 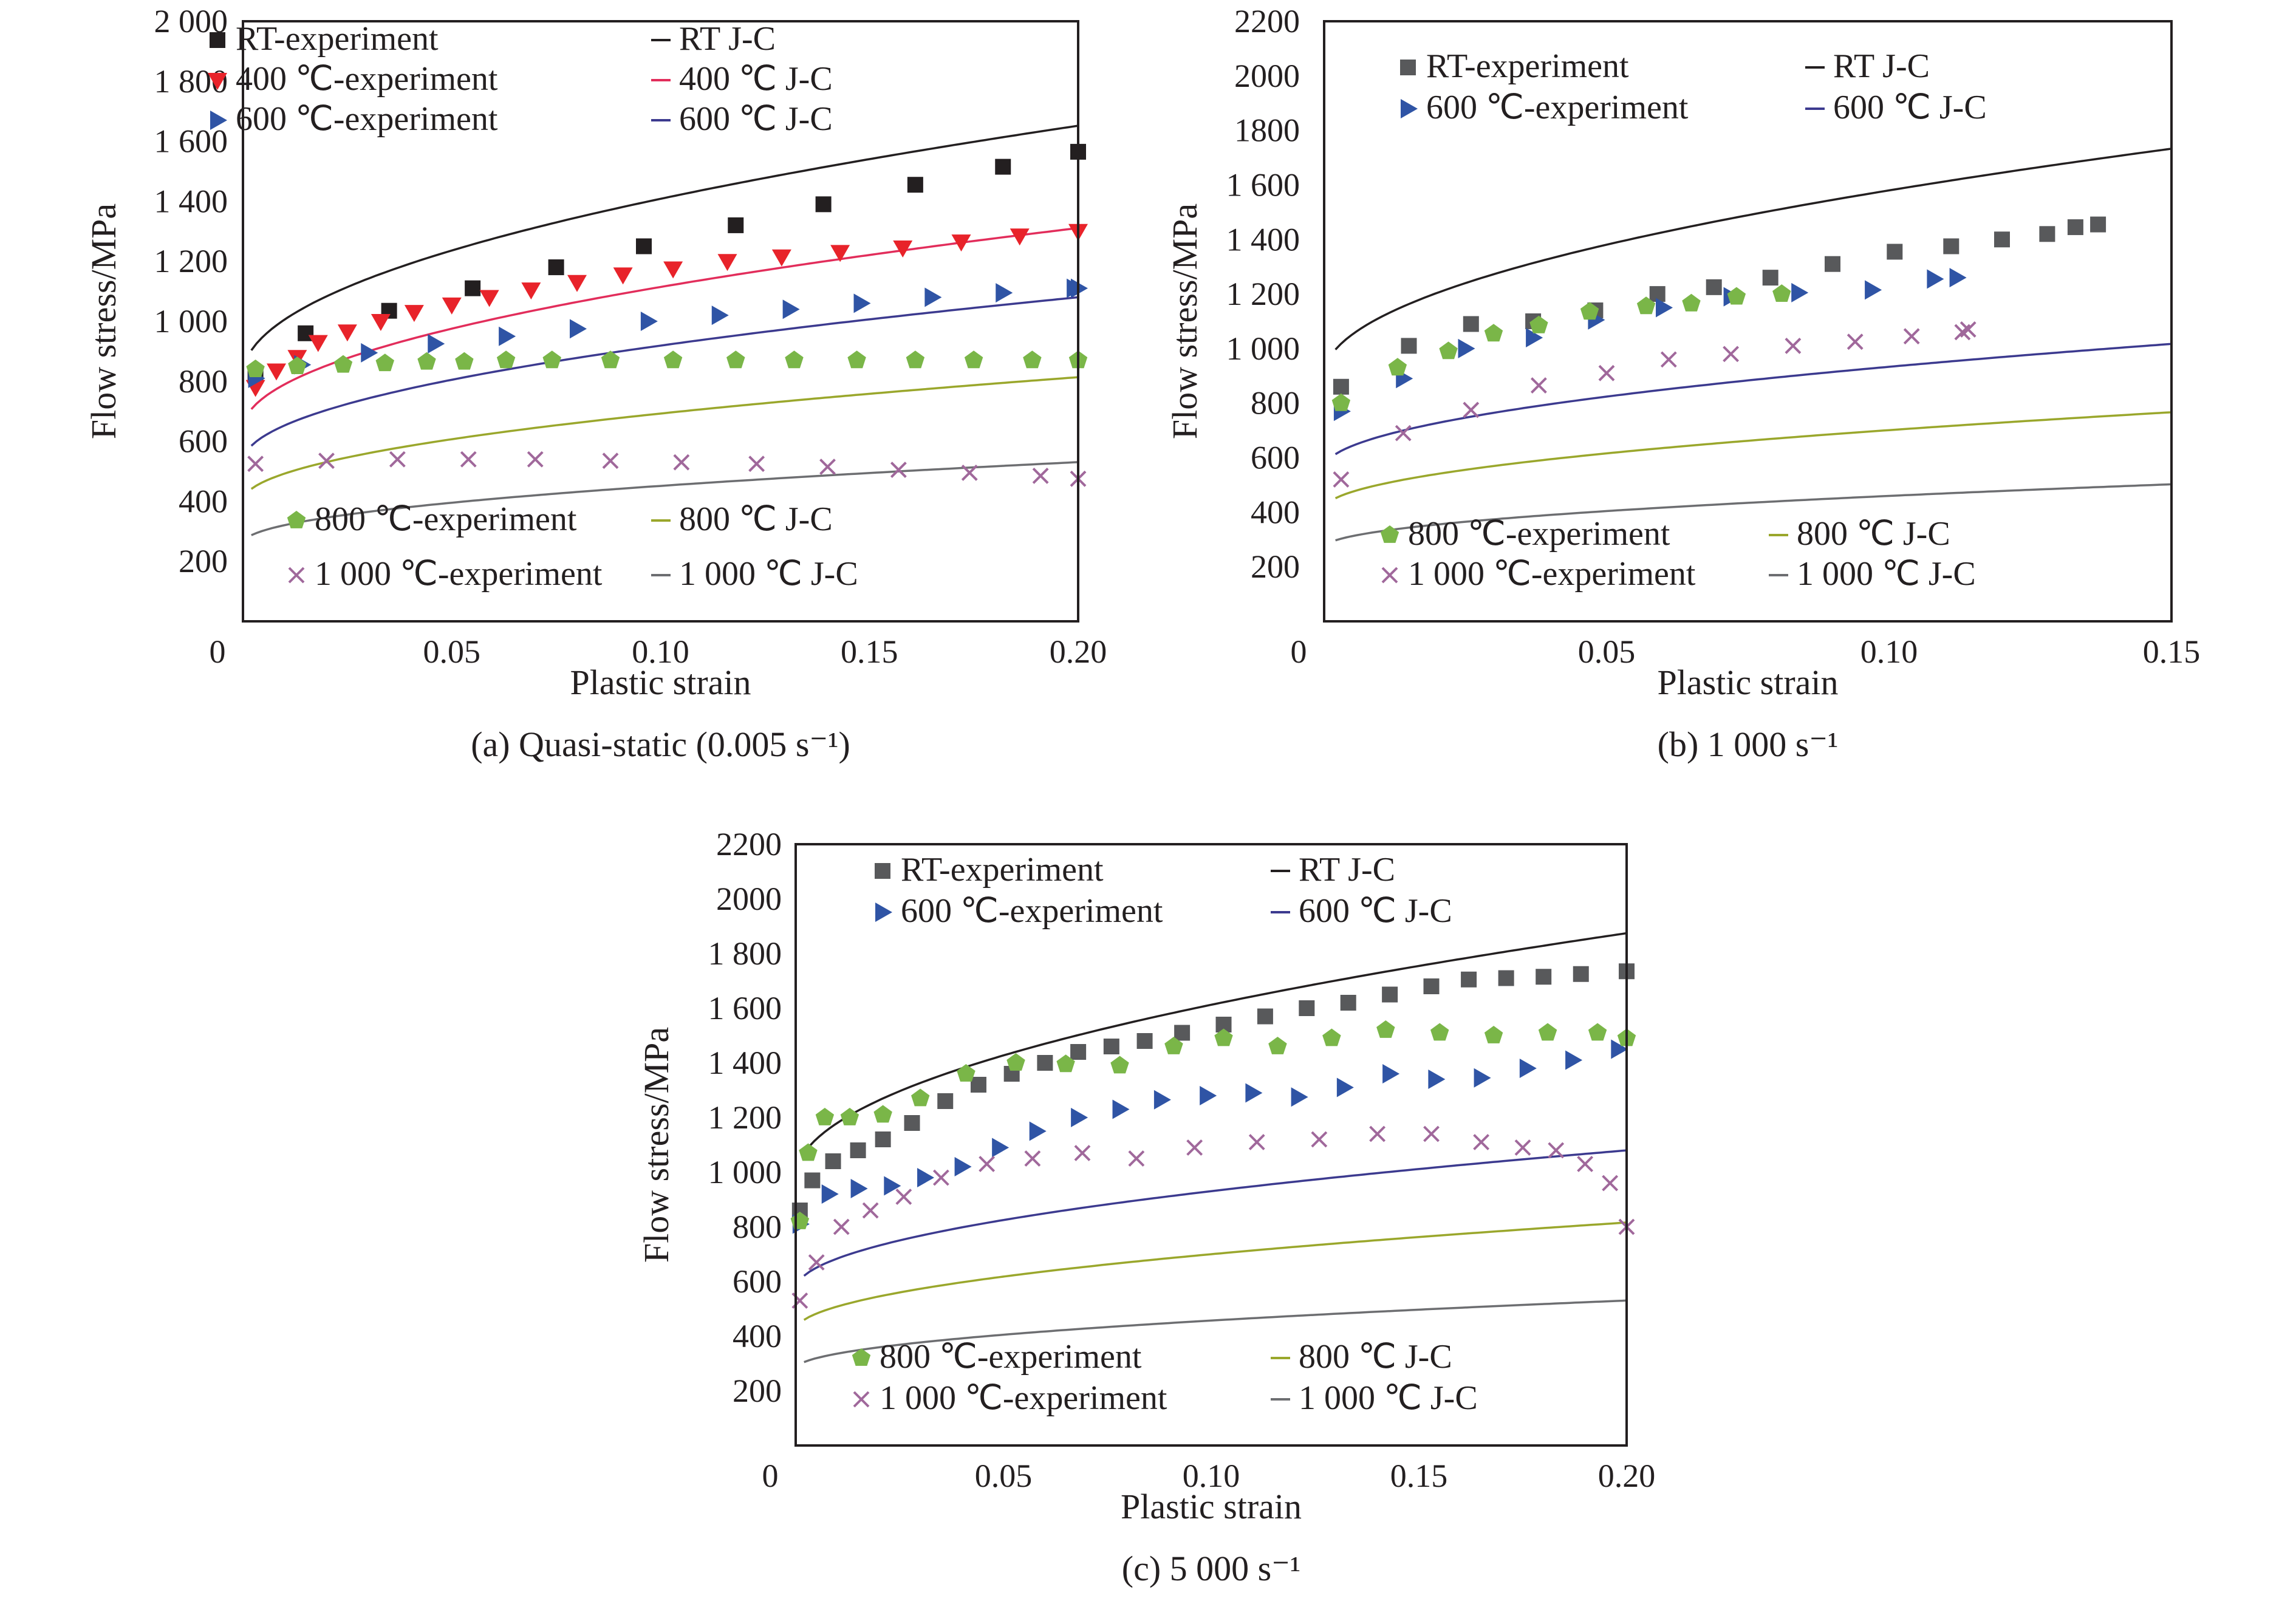 I want to click on series-rt_exp, so click(x=1719, y=305).